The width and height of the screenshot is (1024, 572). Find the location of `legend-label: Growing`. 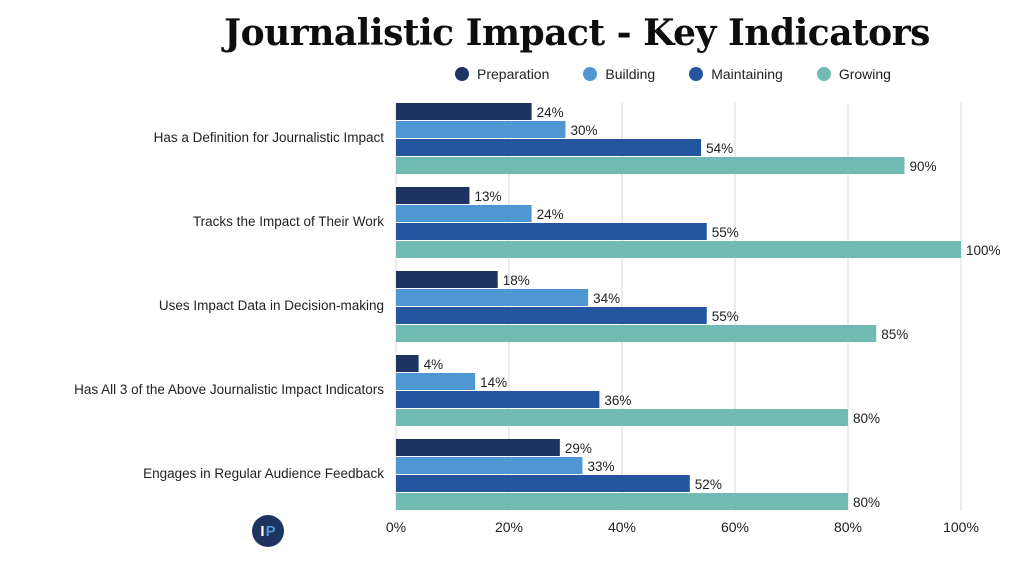

legend-label: Growing is located at coordinates (864, 74).